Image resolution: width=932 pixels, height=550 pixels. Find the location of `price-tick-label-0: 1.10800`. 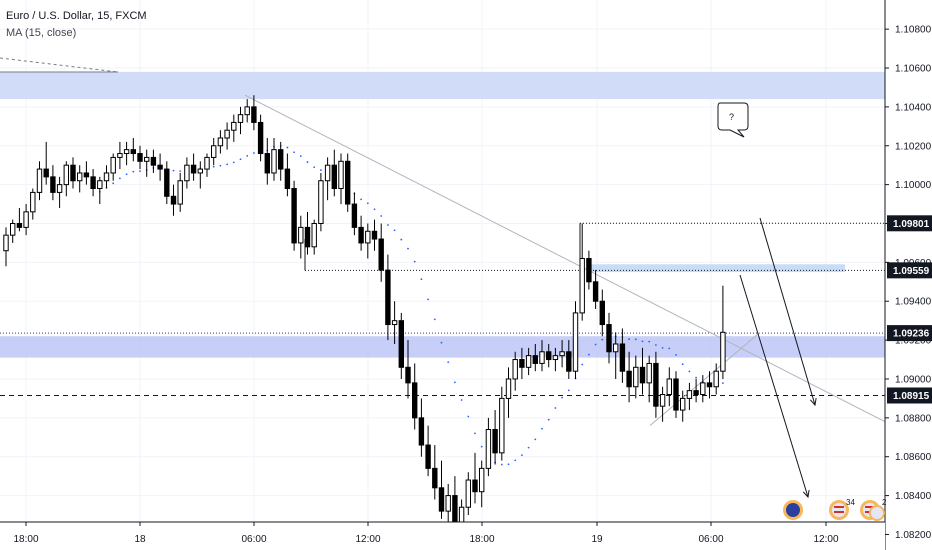

price-tick-label-0: 1.10800 is located at coordinates (913, 30).